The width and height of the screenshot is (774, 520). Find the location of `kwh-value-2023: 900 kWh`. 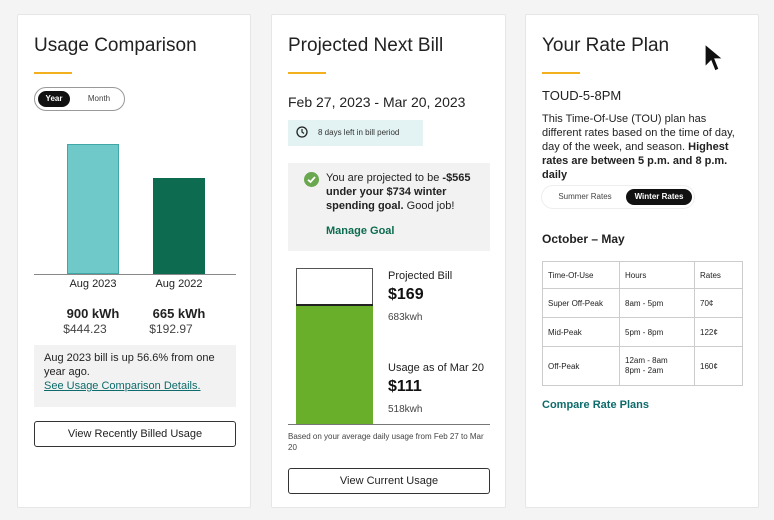

kwh-value-2023: 900 kWh is located at coordinates (93, 313).